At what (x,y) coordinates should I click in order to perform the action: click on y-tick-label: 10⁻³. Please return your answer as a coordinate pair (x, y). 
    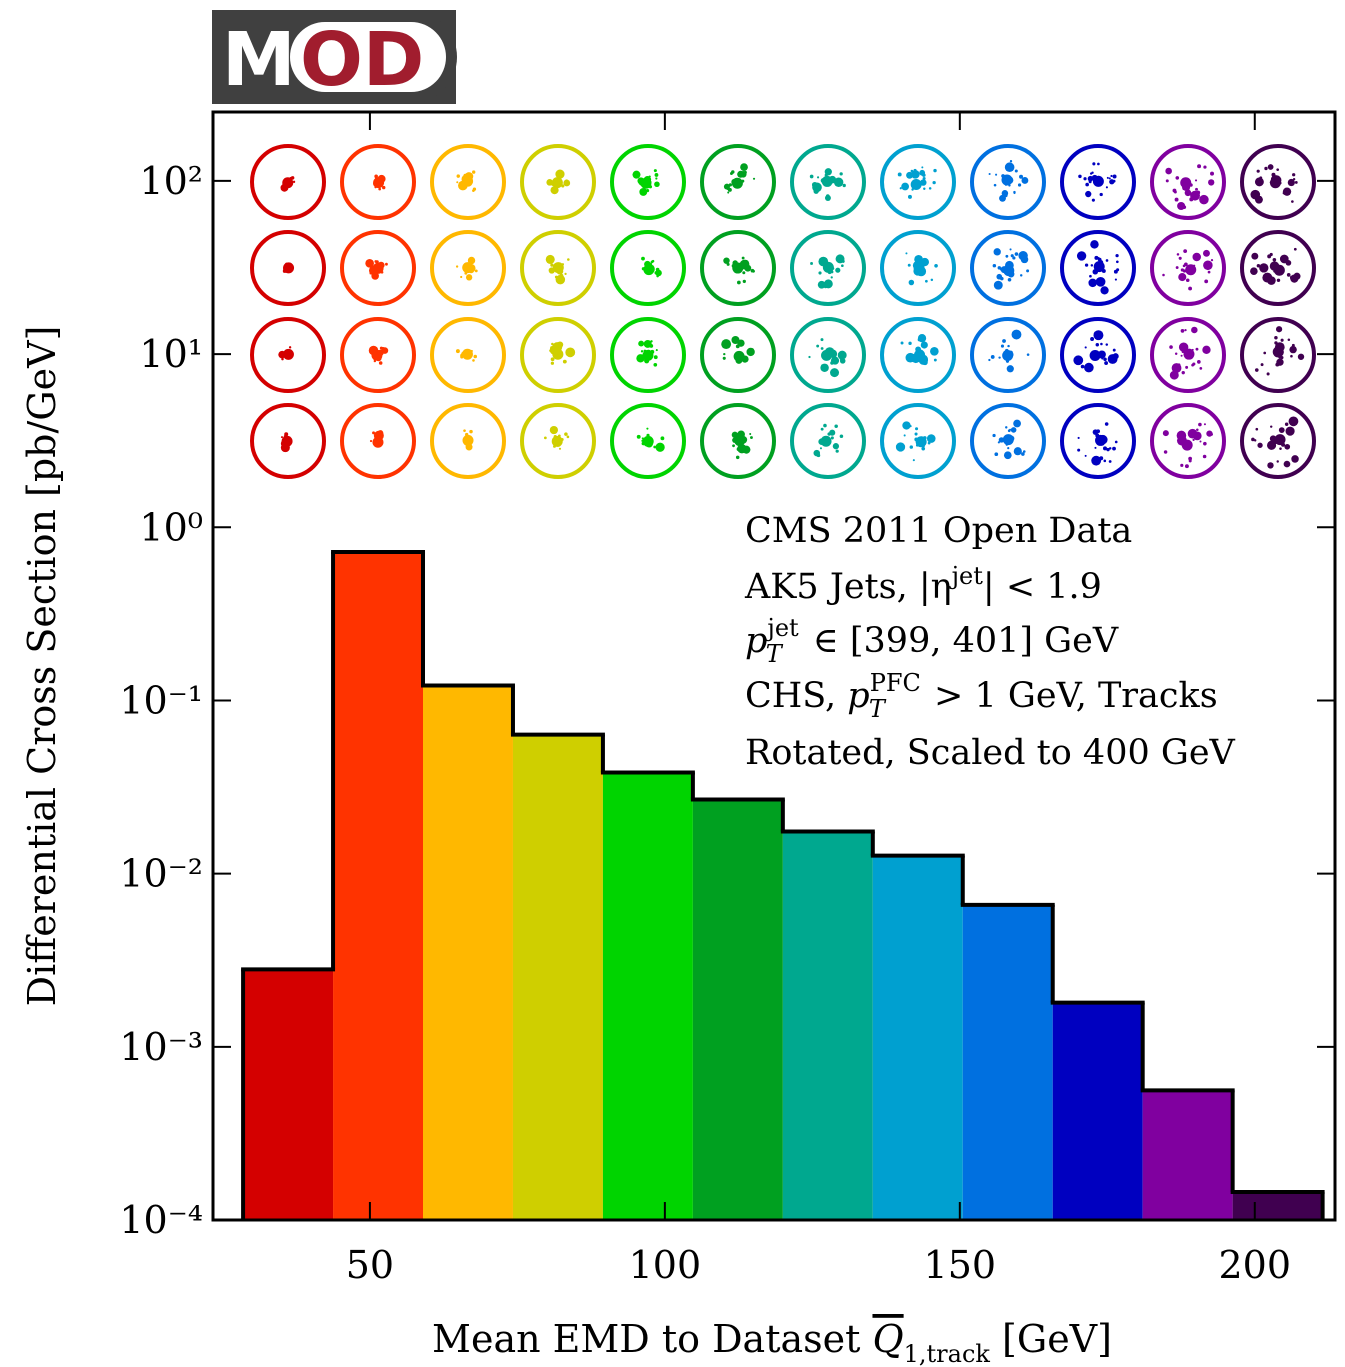
    Looking at the image, I should click on (161, 1047).